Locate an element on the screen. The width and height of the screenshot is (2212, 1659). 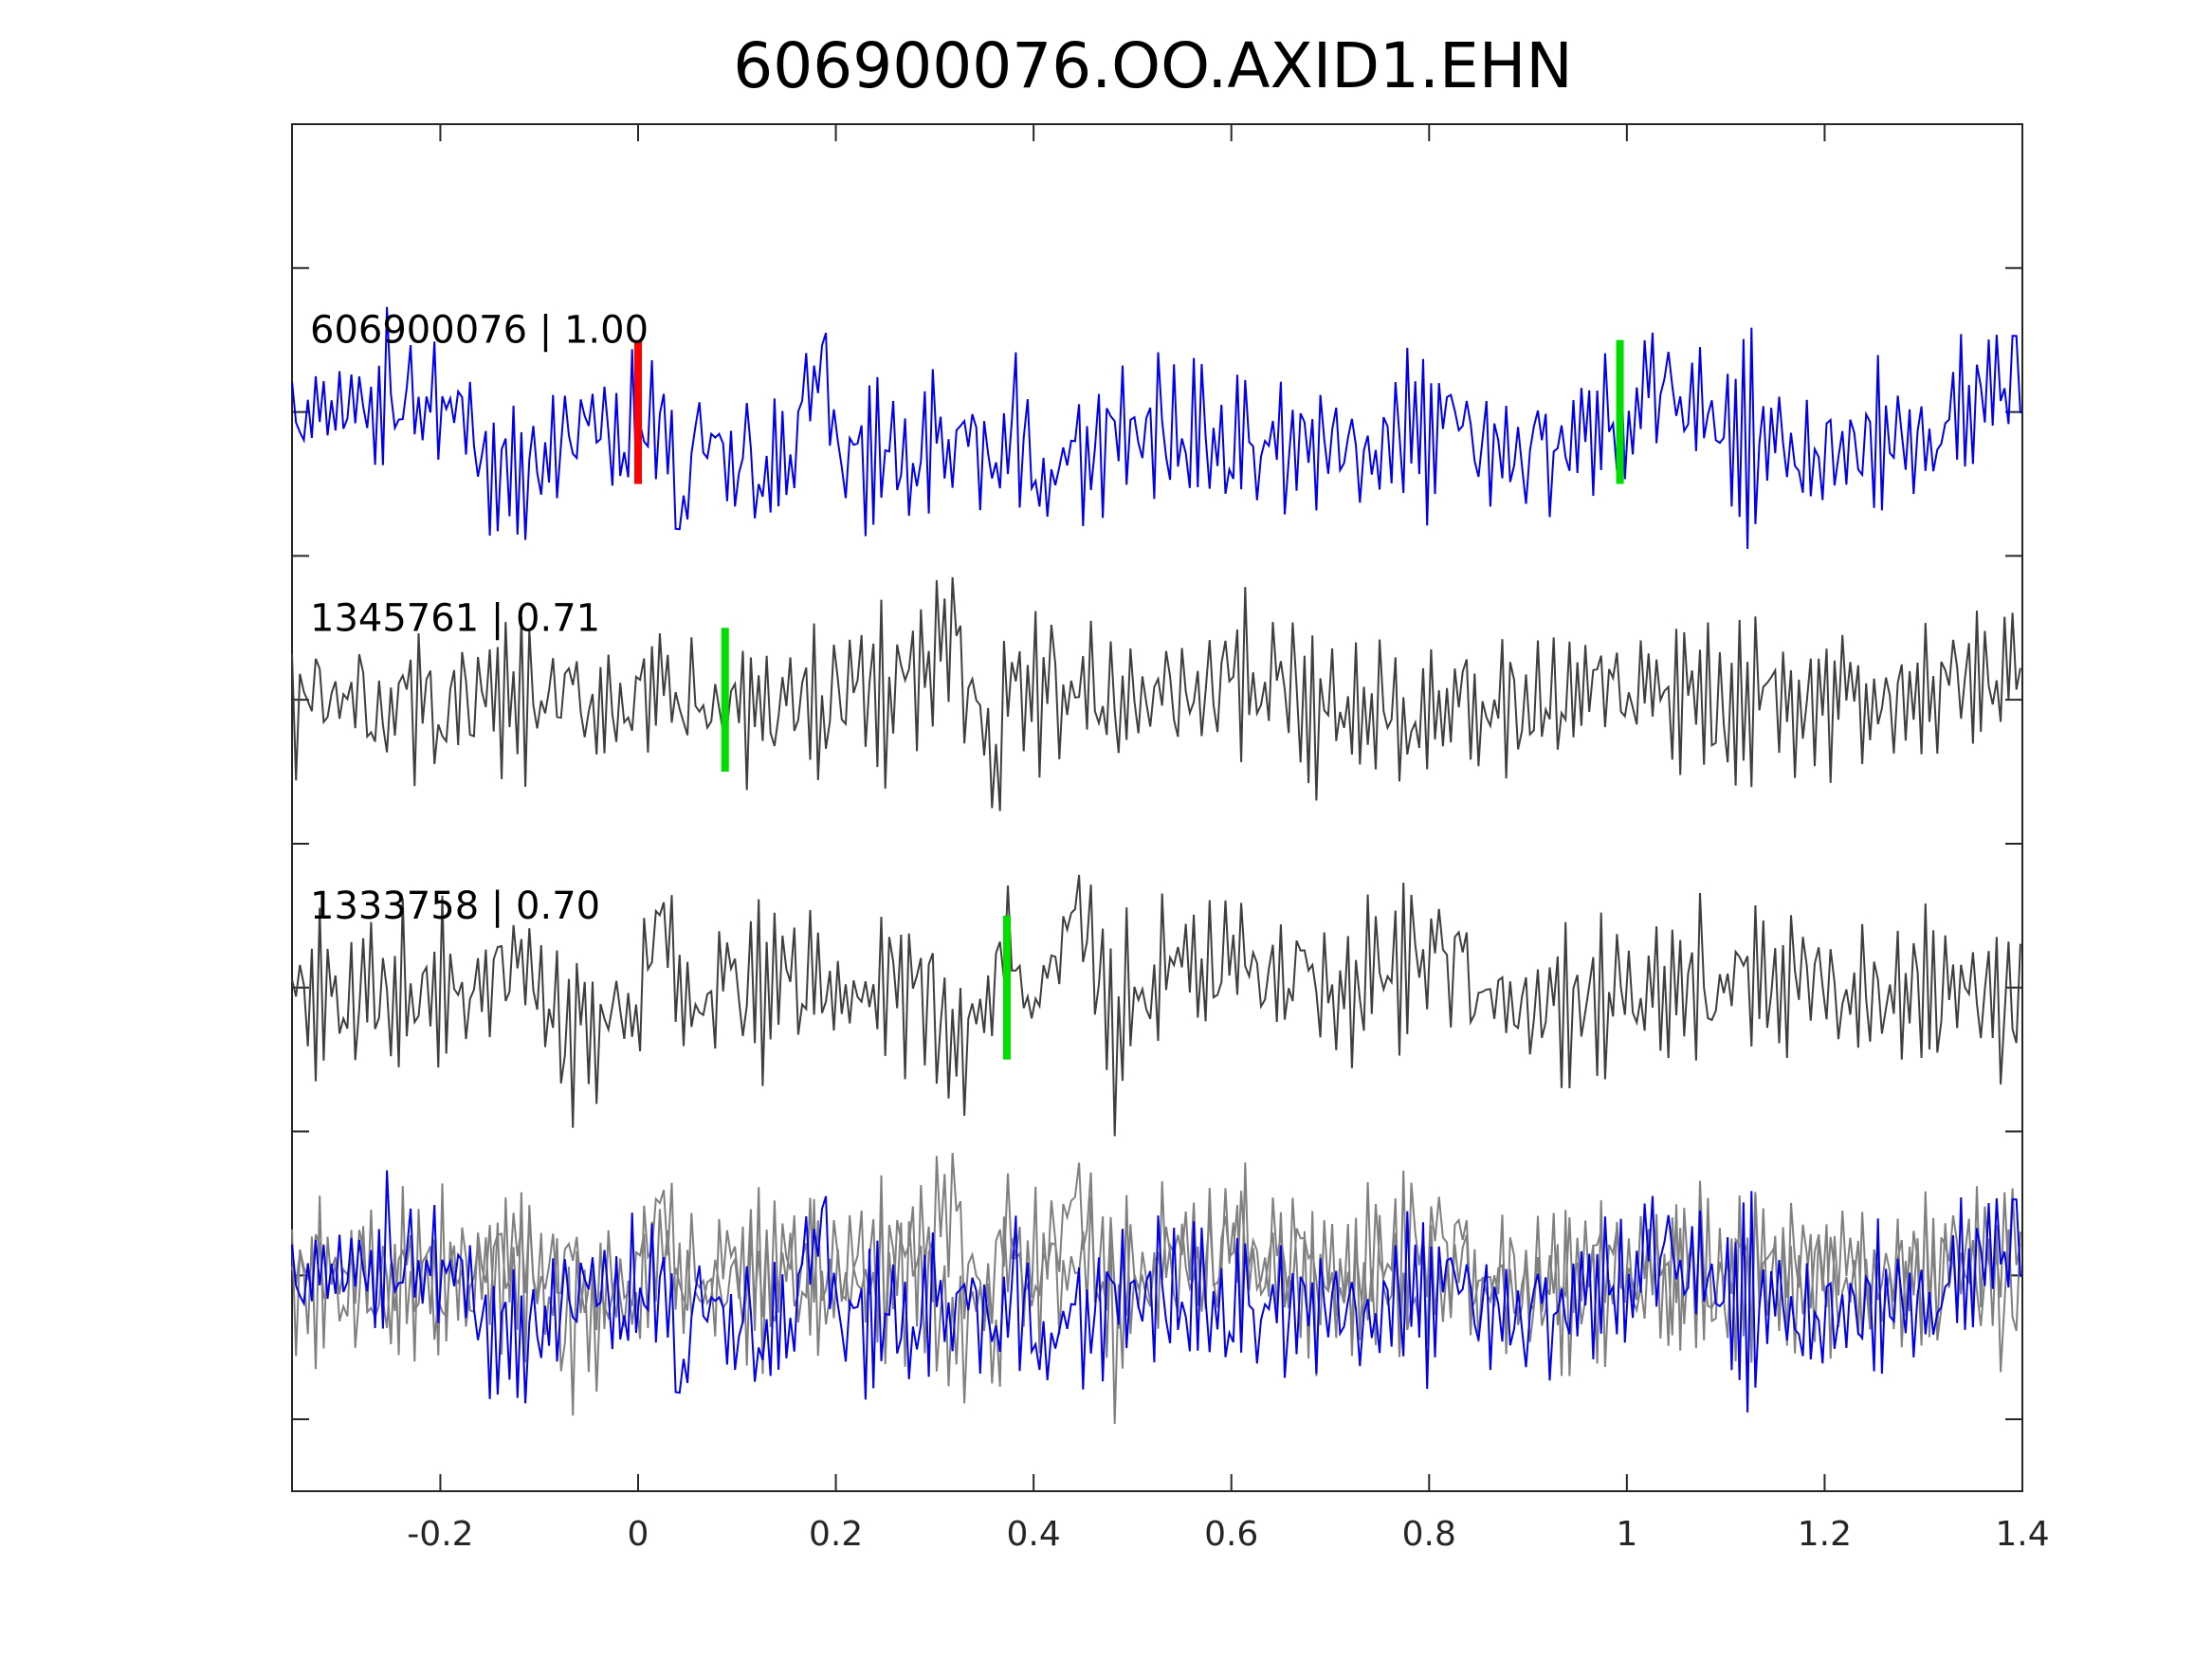
x-tick-labels: -0.2 0 0.2 0.4 0.6 0.8 1 1.2 1.4 is located at coordinates (1228, 1534).